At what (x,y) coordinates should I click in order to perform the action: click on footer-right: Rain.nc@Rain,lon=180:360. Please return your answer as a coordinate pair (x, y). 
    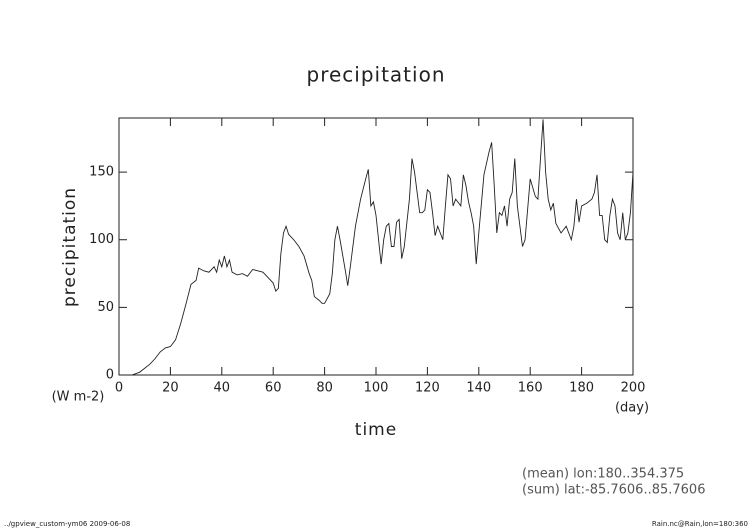
    Looking at the image, I should click on (700, 524).